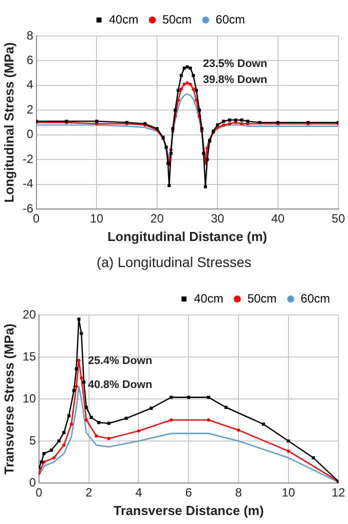  I want to click on y-tick-label: 6, so click(30, 60).